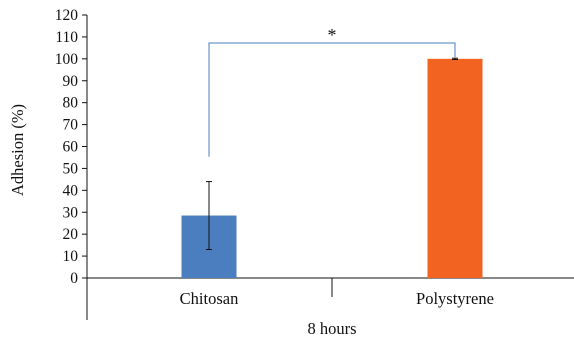 The image size is (574, 341). Describe the element at coordinates (71, 190) in the screenshot. I see `y-tick-label: 40` at that location.